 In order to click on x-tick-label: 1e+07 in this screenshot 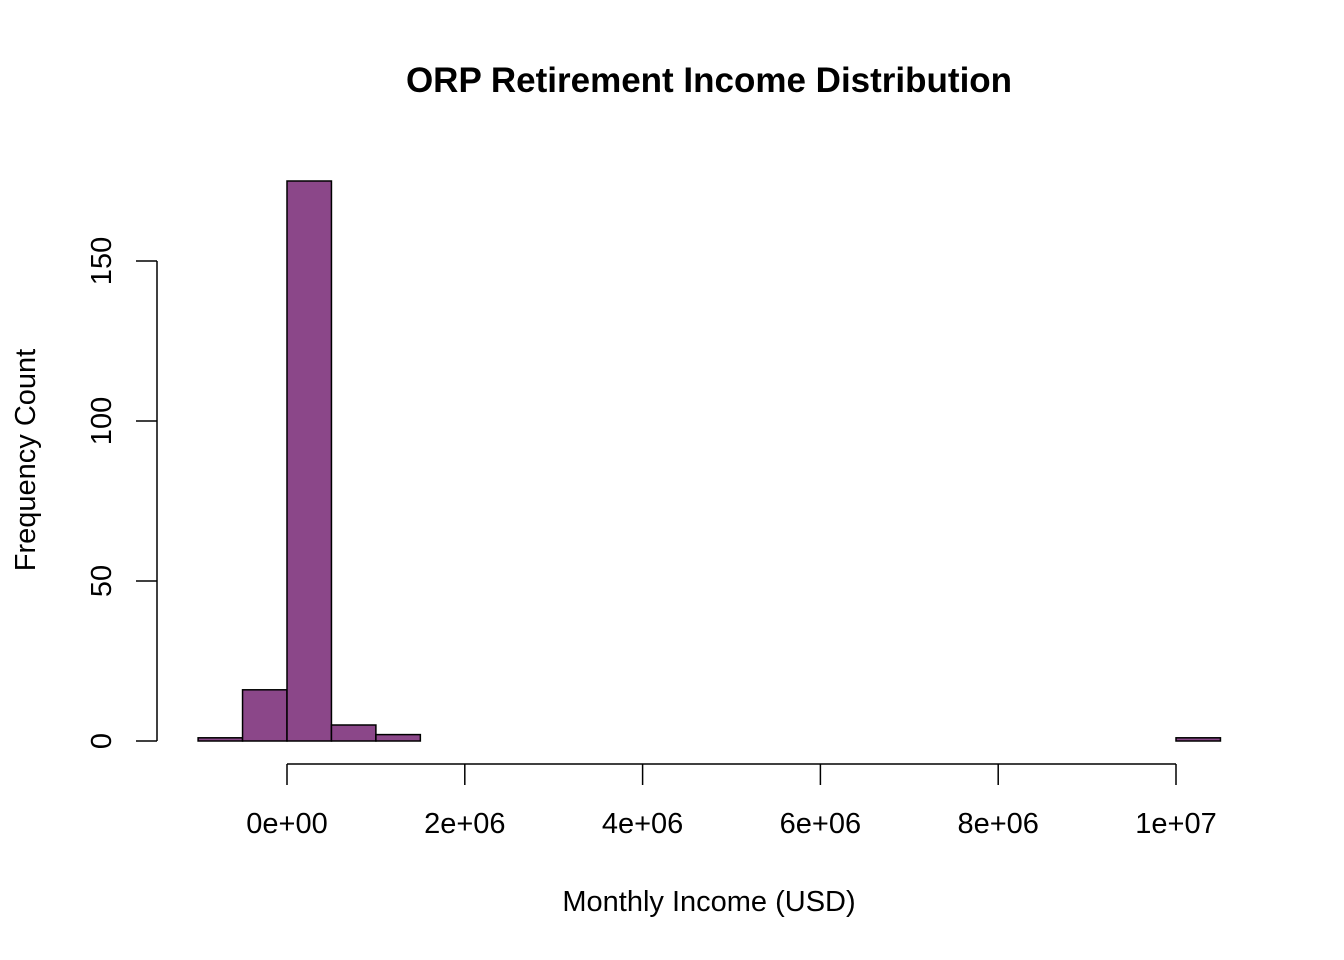, I will do `click(1175, 824)`.